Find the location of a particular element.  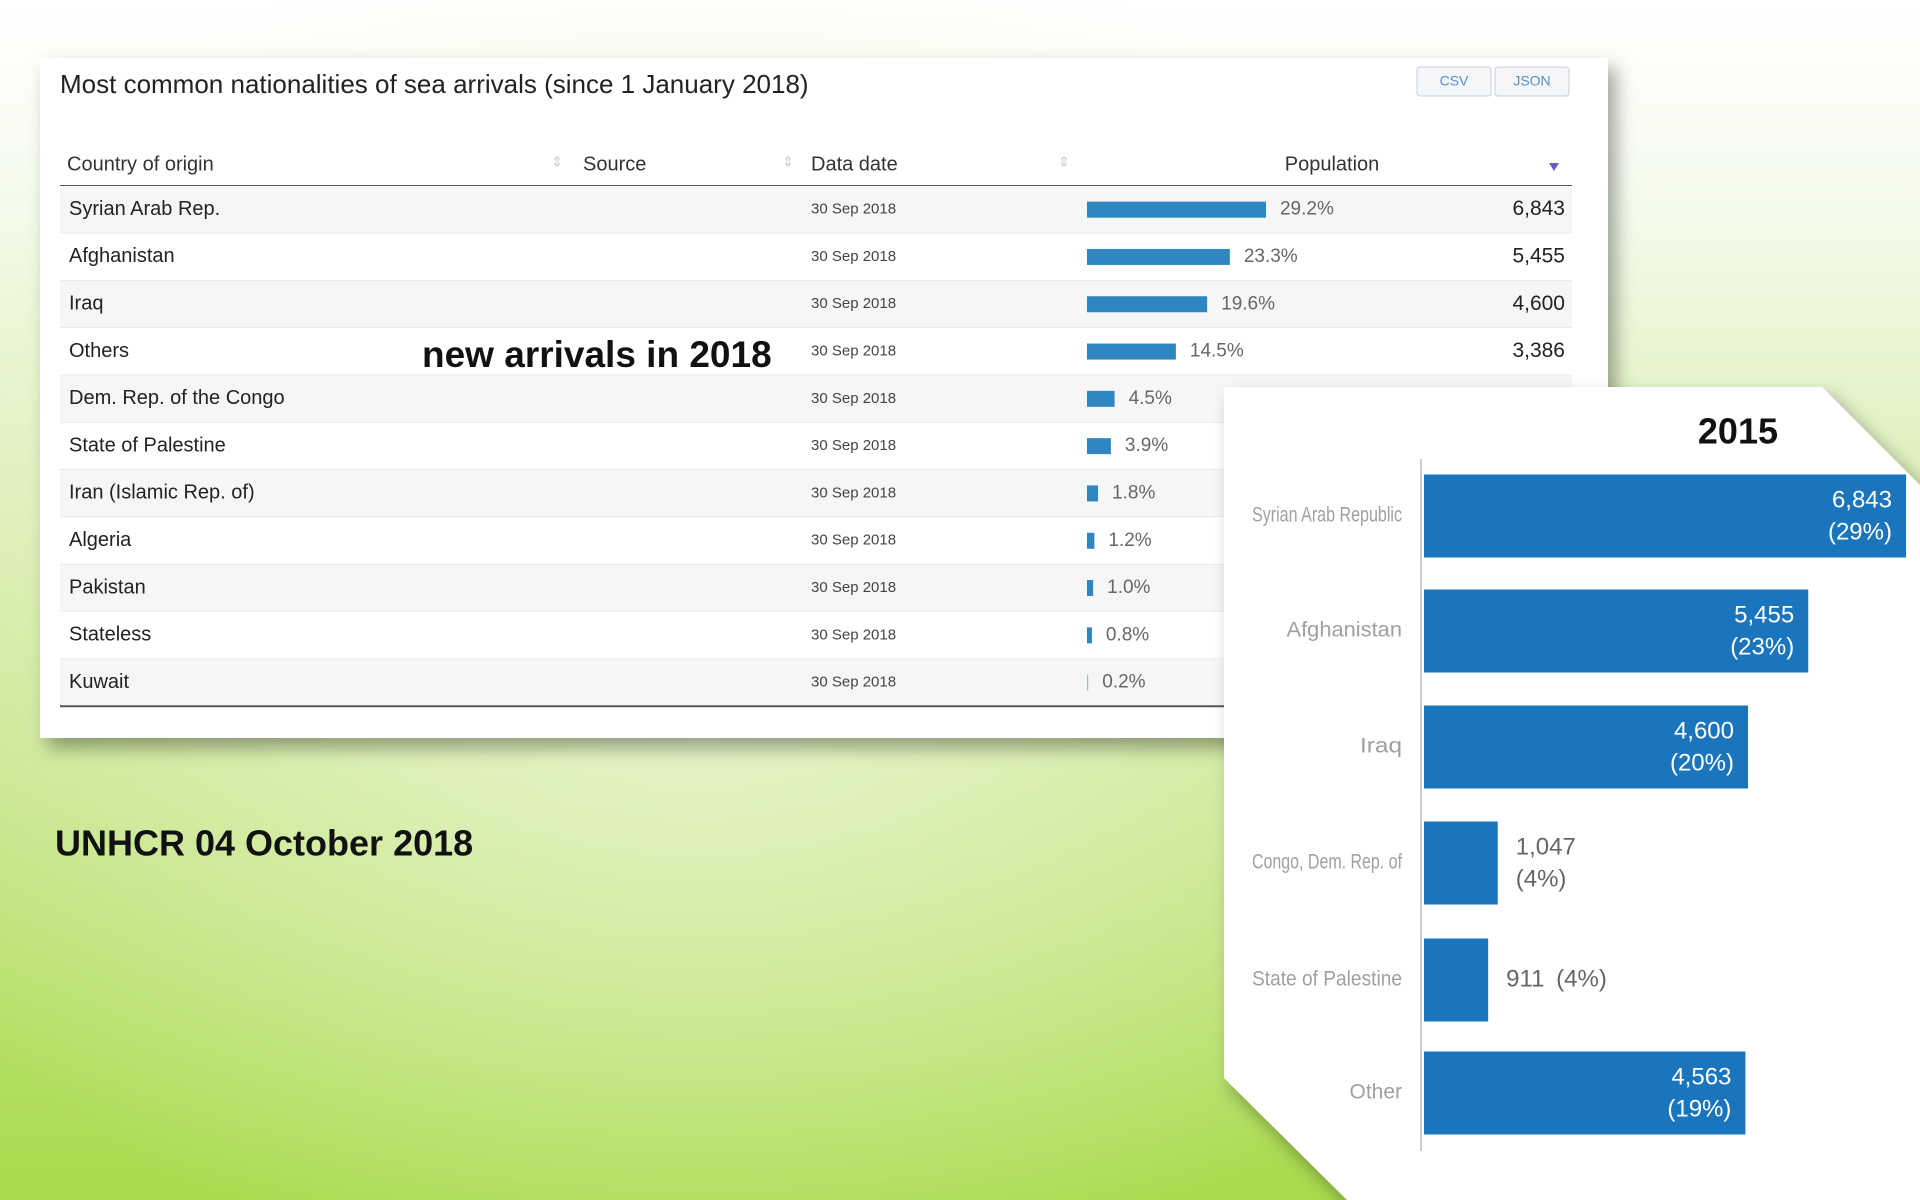

sort-desc-icon is located at coordinates (1554, 167).